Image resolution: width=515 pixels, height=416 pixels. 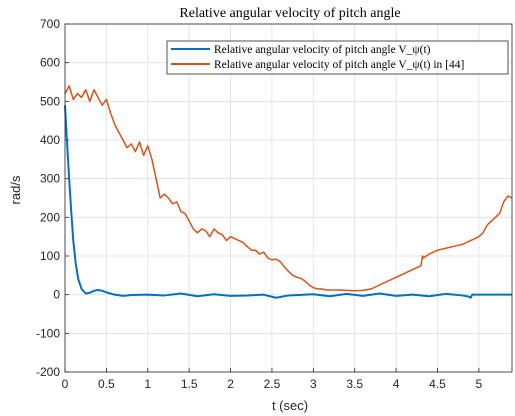 I want to click on y-tick-label: 300, so click(x=50, y=179).